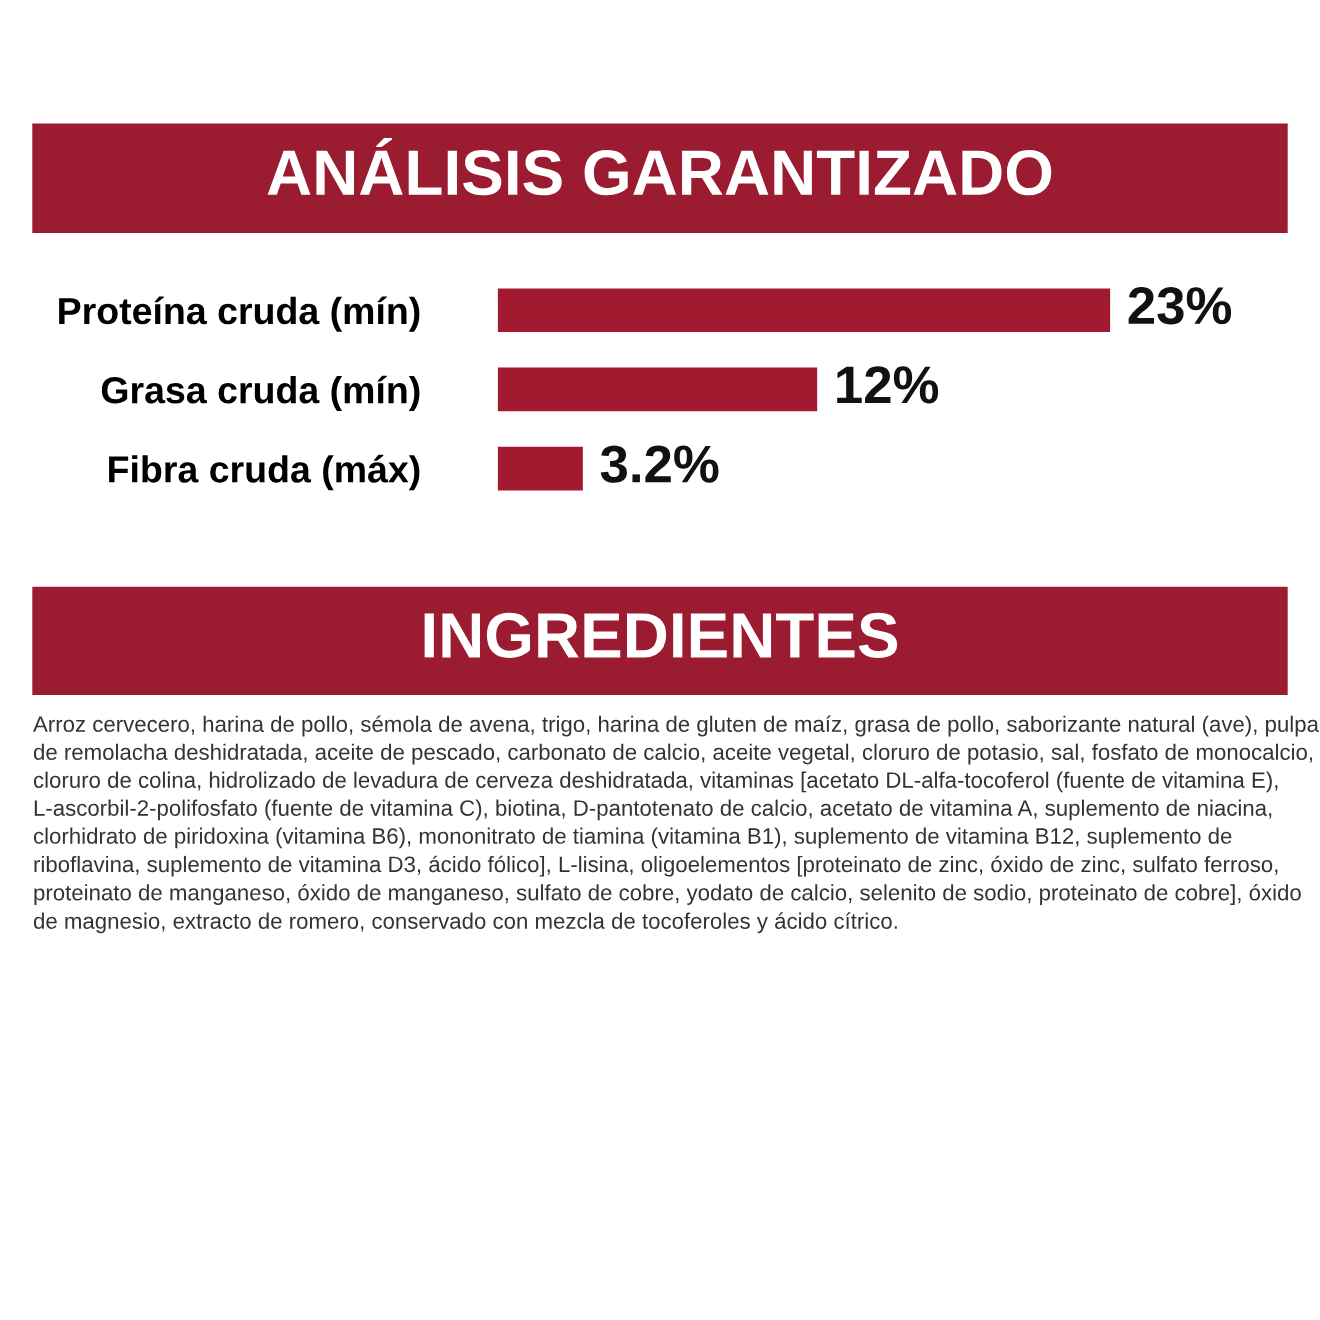 Image resolution: width=1320 pixels, height=1320 pixels. Describe the element at coordinates (264, 472) in the screenshot. I see `y-tick-label: Fibra cruda (máx)` at that location.